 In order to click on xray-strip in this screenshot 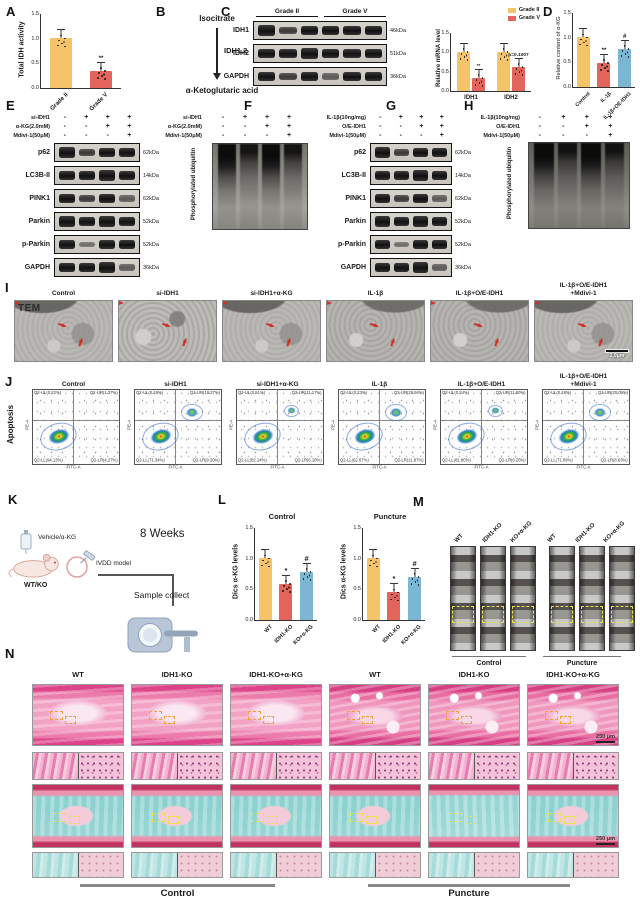, I will do `click(523, 598)`.